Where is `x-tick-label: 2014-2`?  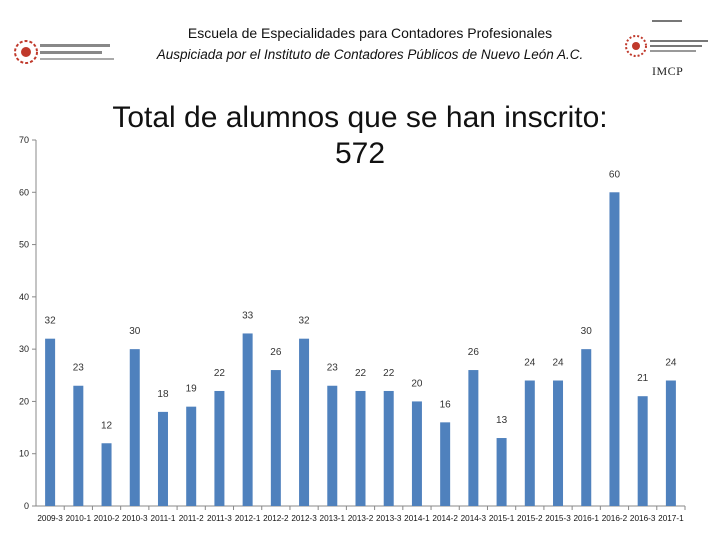 x-tick-label: 2014-2 is located at coordinates (445, 518).